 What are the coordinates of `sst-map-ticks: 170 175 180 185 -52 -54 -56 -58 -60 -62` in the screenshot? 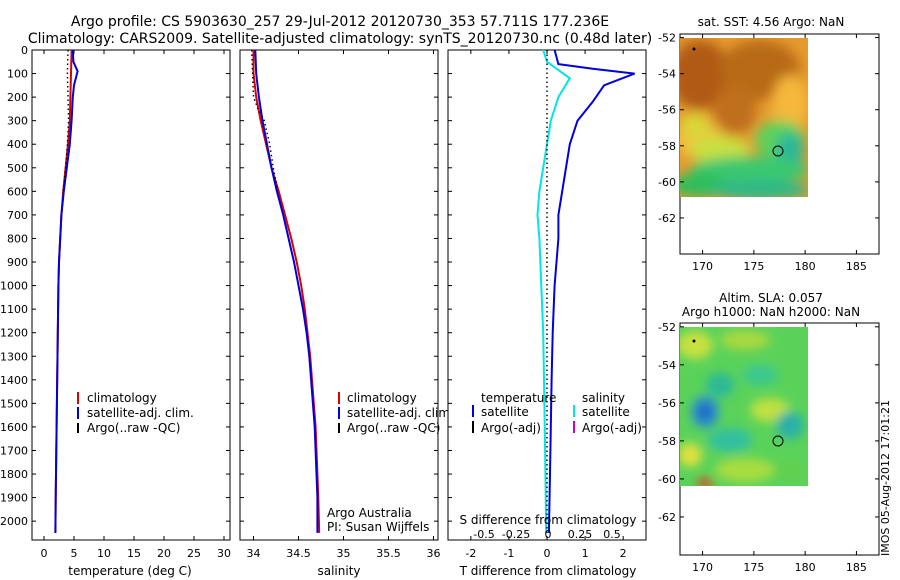 It's located at (768, 152).